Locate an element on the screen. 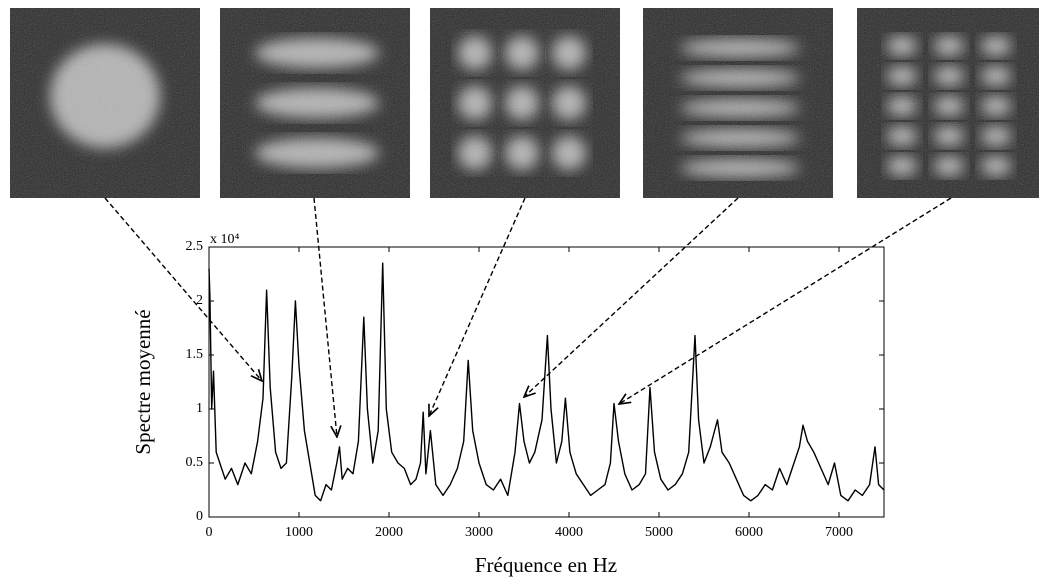  x-tick-label: 6000 is located at coordinates (749, 532).